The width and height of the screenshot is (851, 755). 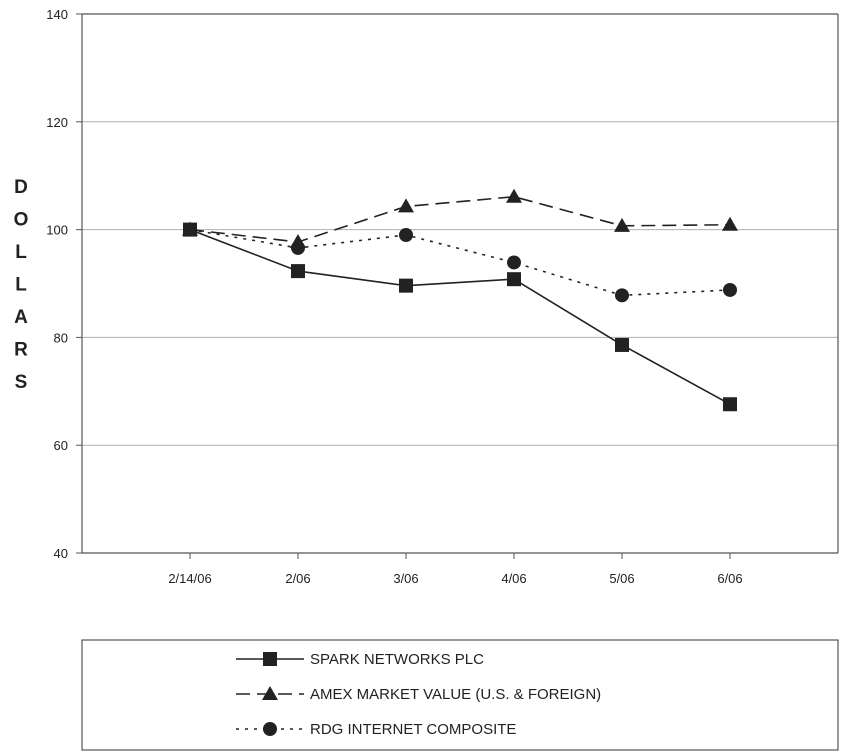 What do you see at coordinates (61, 445) in the screenshot?
I see `y-tick-label: 60` at bounding box center [61, 445].